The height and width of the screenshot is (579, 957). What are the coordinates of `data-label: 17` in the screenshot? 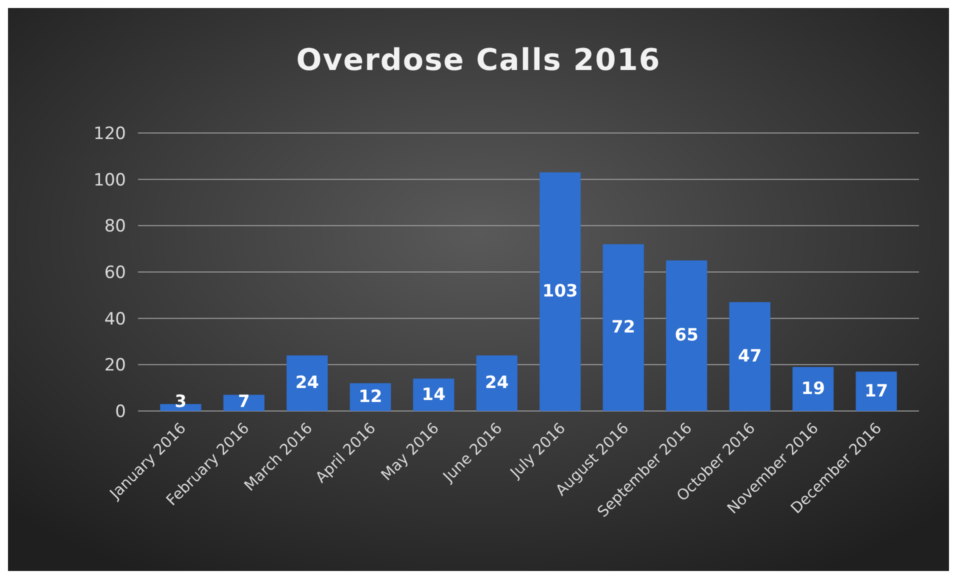 It's located at (876, 391).